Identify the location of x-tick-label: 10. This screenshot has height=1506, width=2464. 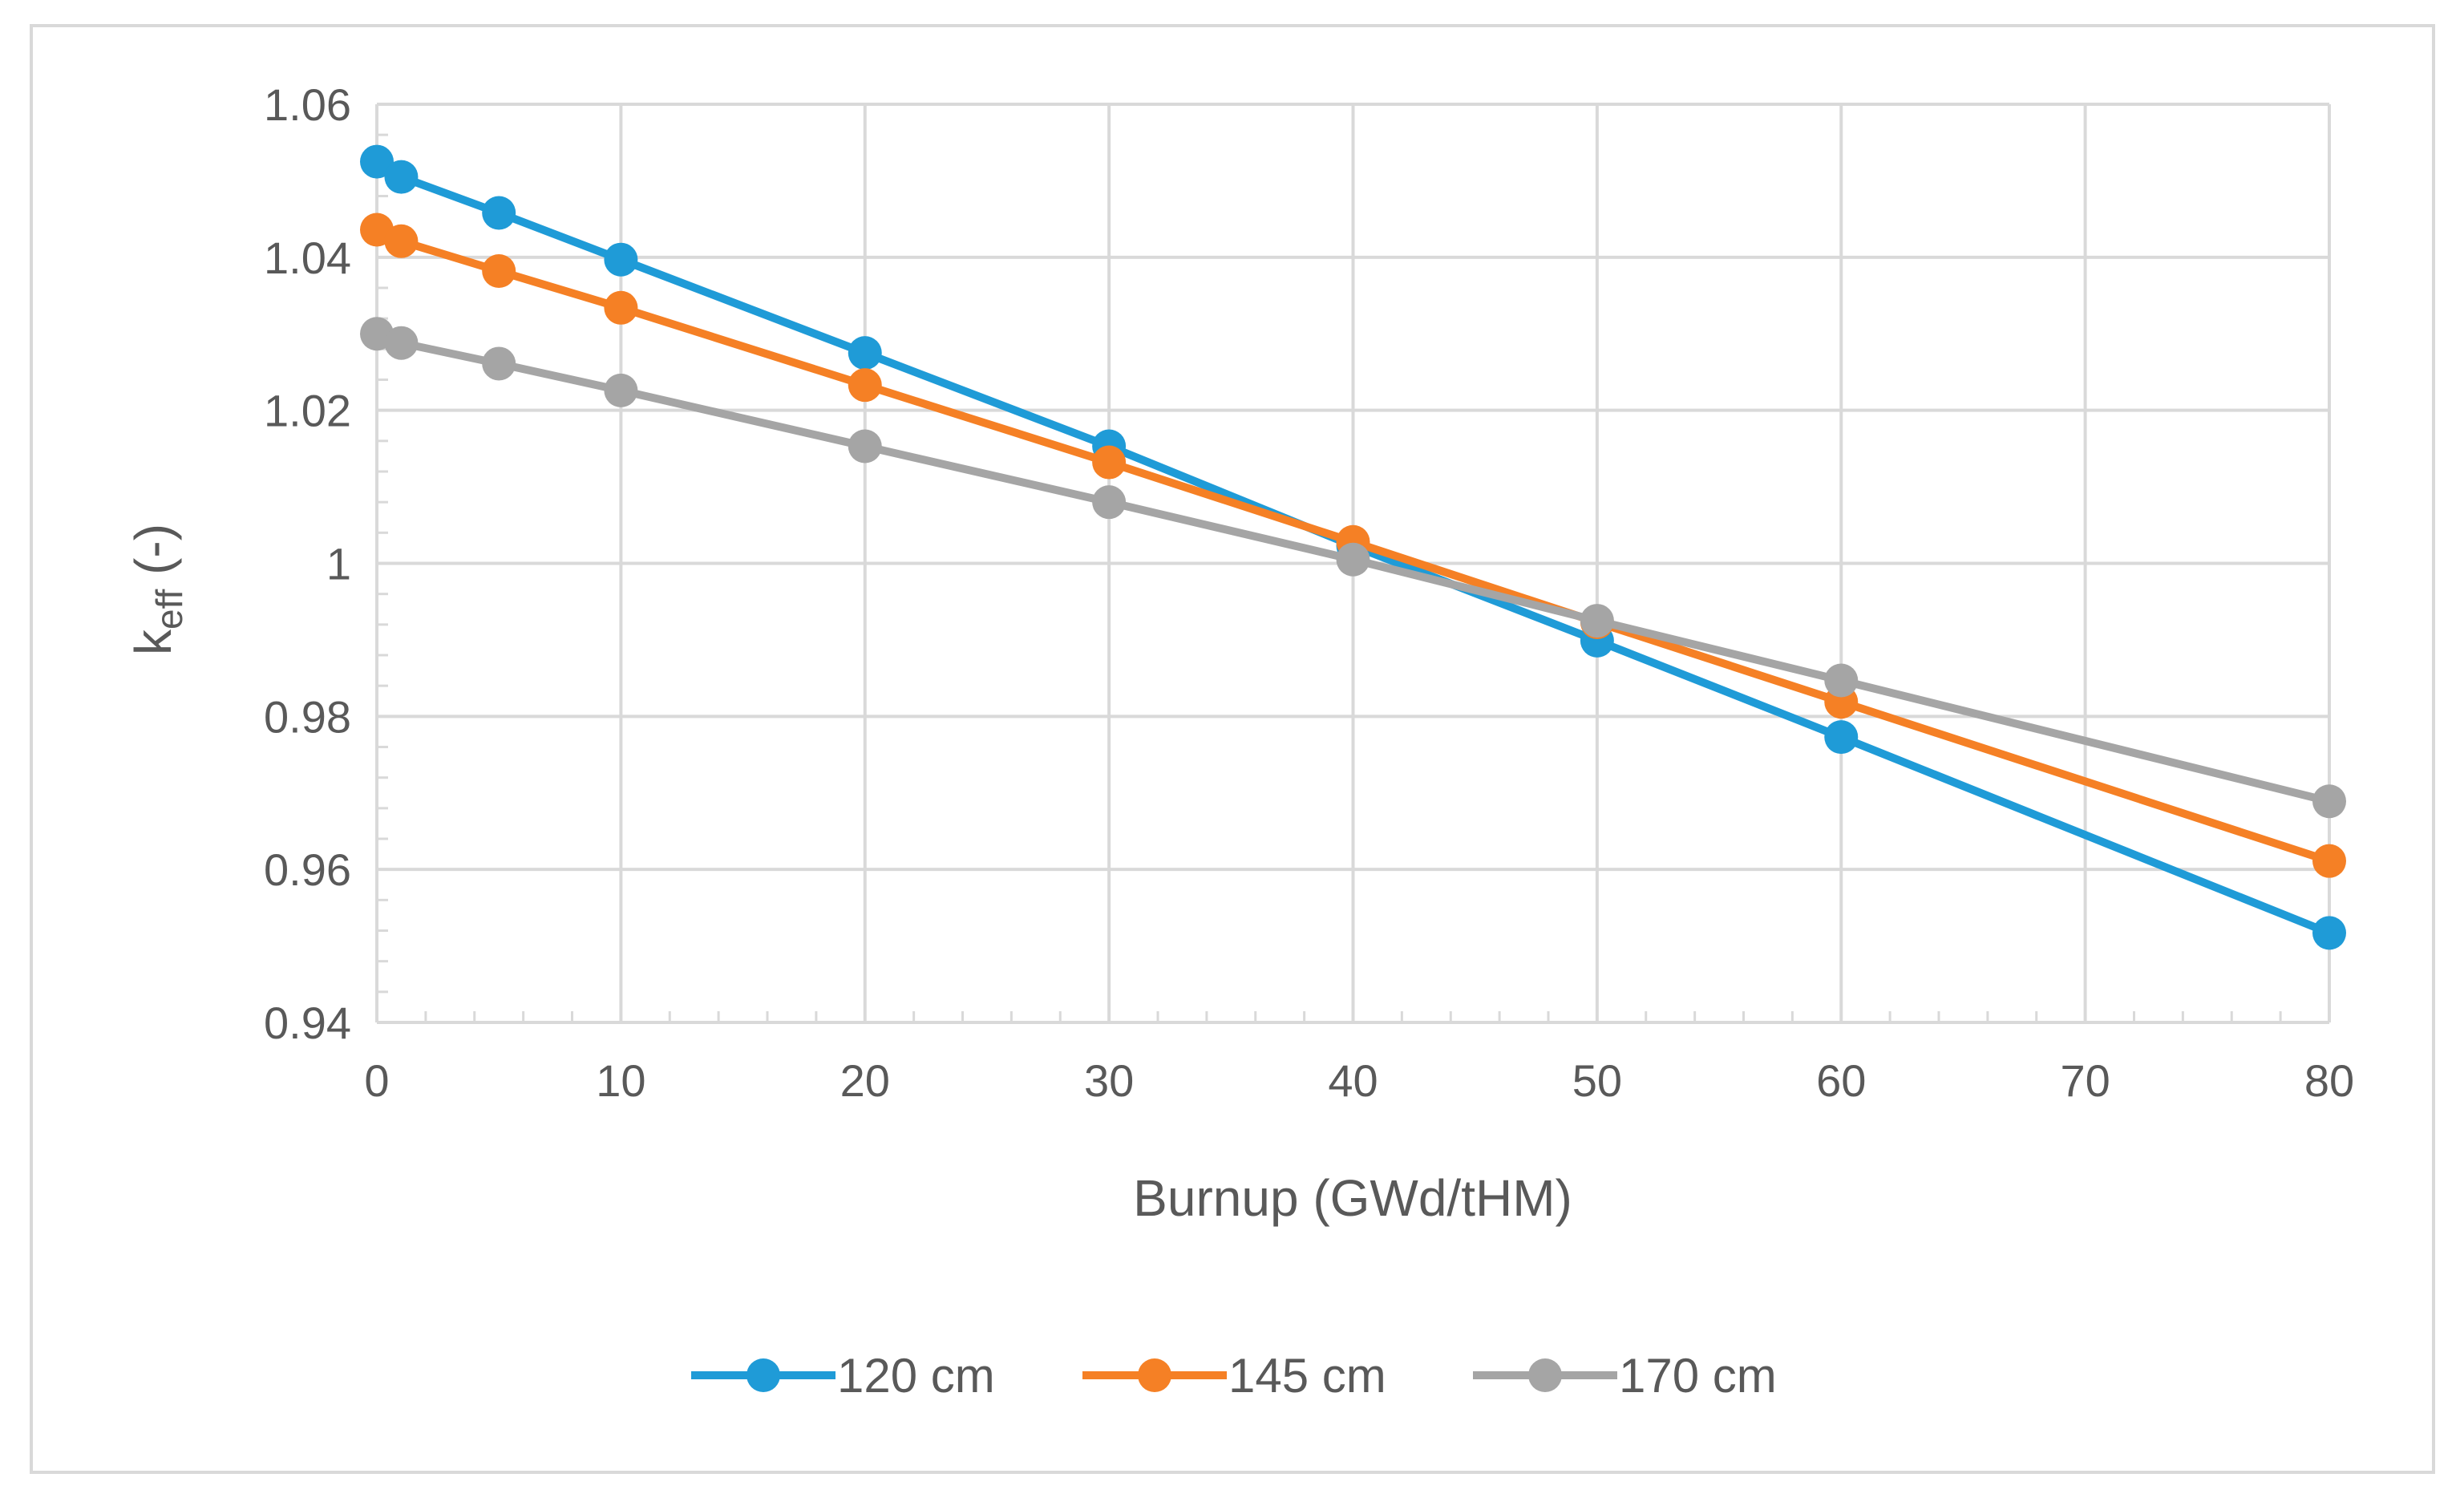
(620, 1080).